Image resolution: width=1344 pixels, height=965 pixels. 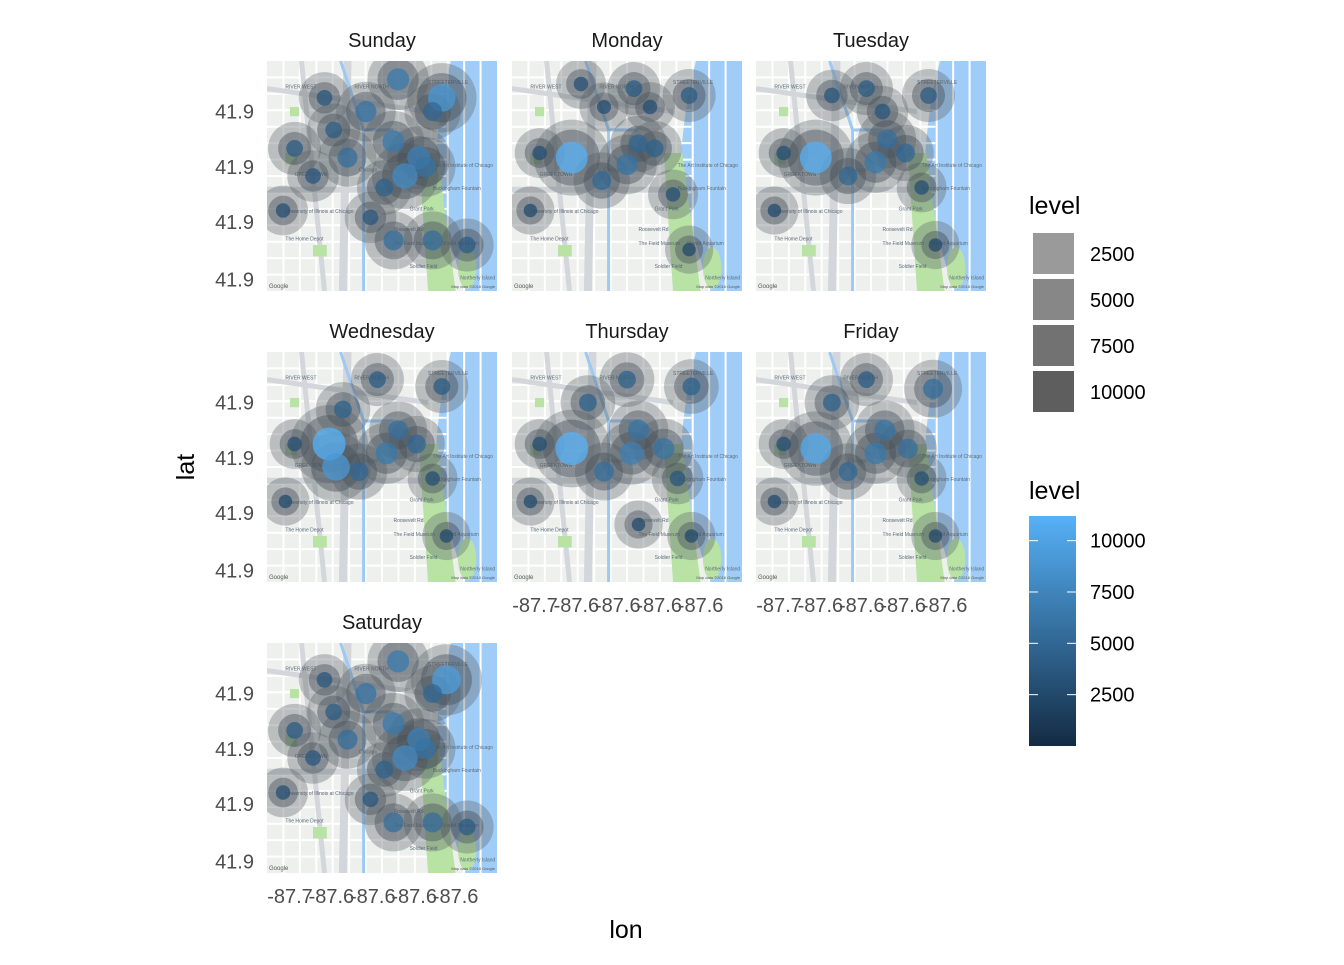 What do you see at coordinates (1112, 255) in the screenshot?
I see `legend-alpha-label: 2500` at bounding box center [1112, 255].